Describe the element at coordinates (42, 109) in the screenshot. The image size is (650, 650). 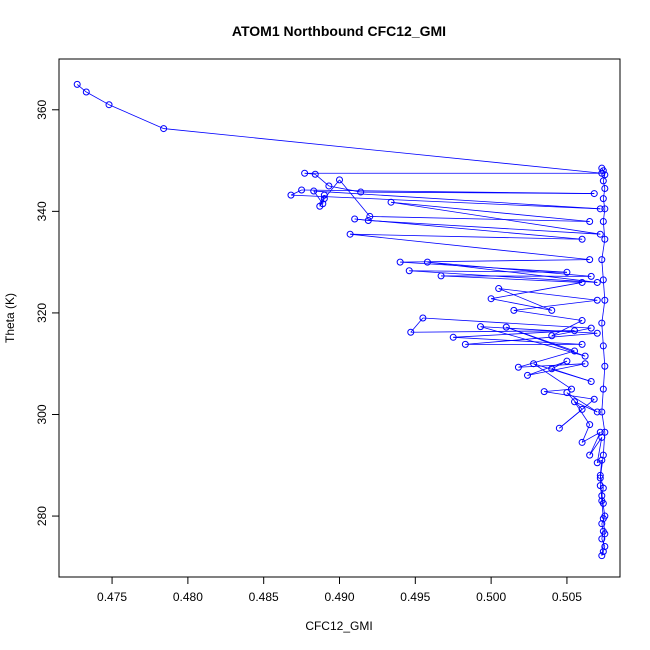
I see `y-tick-label: 360` at that location.